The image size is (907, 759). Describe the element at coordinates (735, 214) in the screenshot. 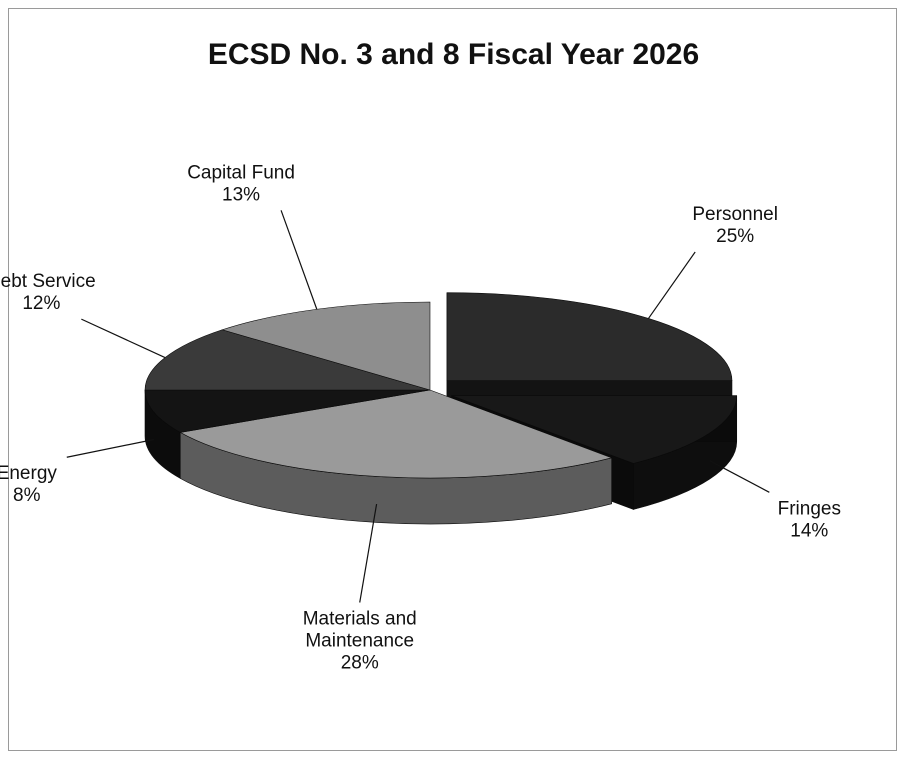

I see `slice-category-personnel: Personnel` at that location.